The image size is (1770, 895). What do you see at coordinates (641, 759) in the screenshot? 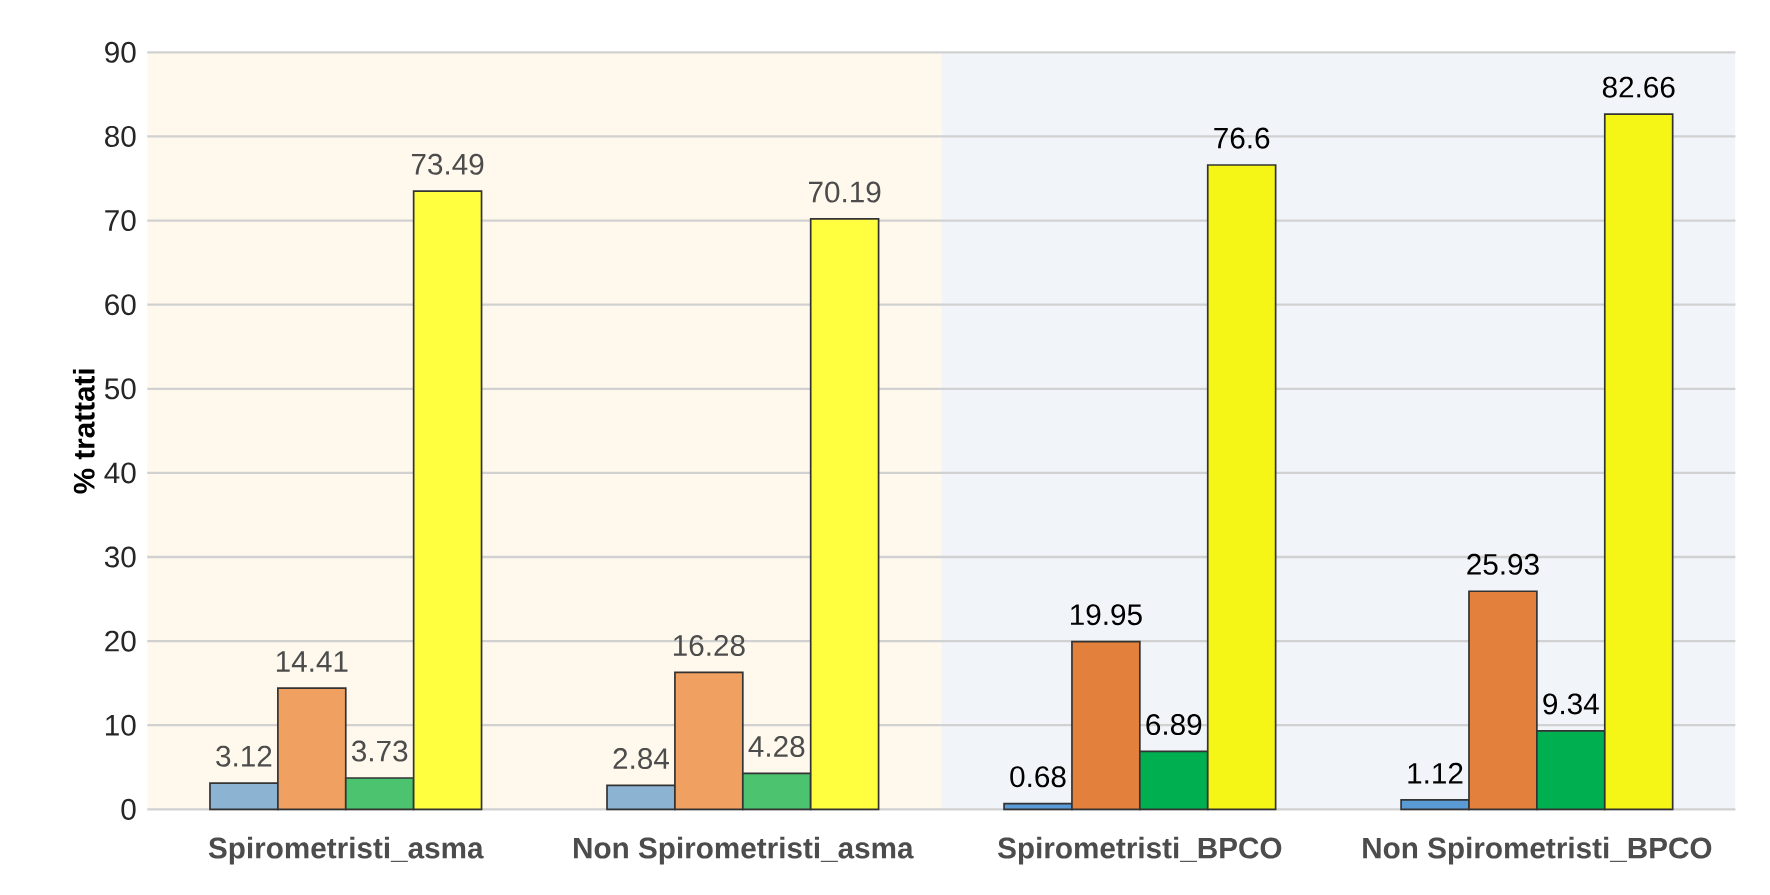
I see `data-label: 2.84` at bounding box center [641, 759].